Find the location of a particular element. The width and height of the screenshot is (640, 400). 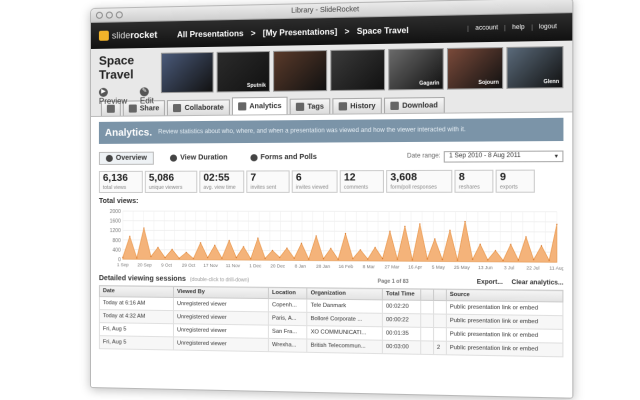

preview-button: ▶Preview is located at coordinates (115, 95).